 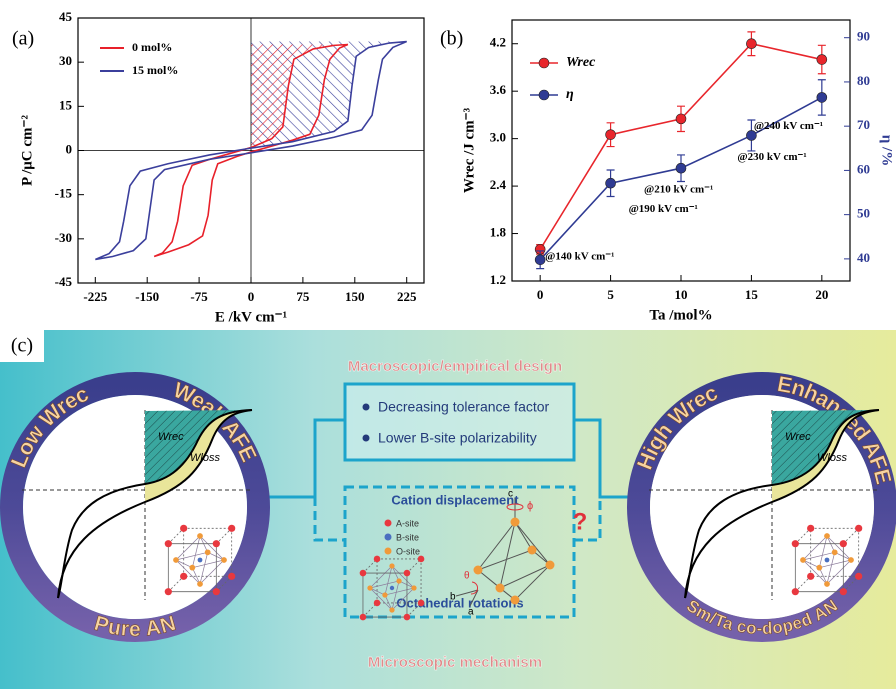 What do you see at coordinates (355, 296) in the screenshot?
I see `x-tick-label: 150` at bounding box center [355, 296].